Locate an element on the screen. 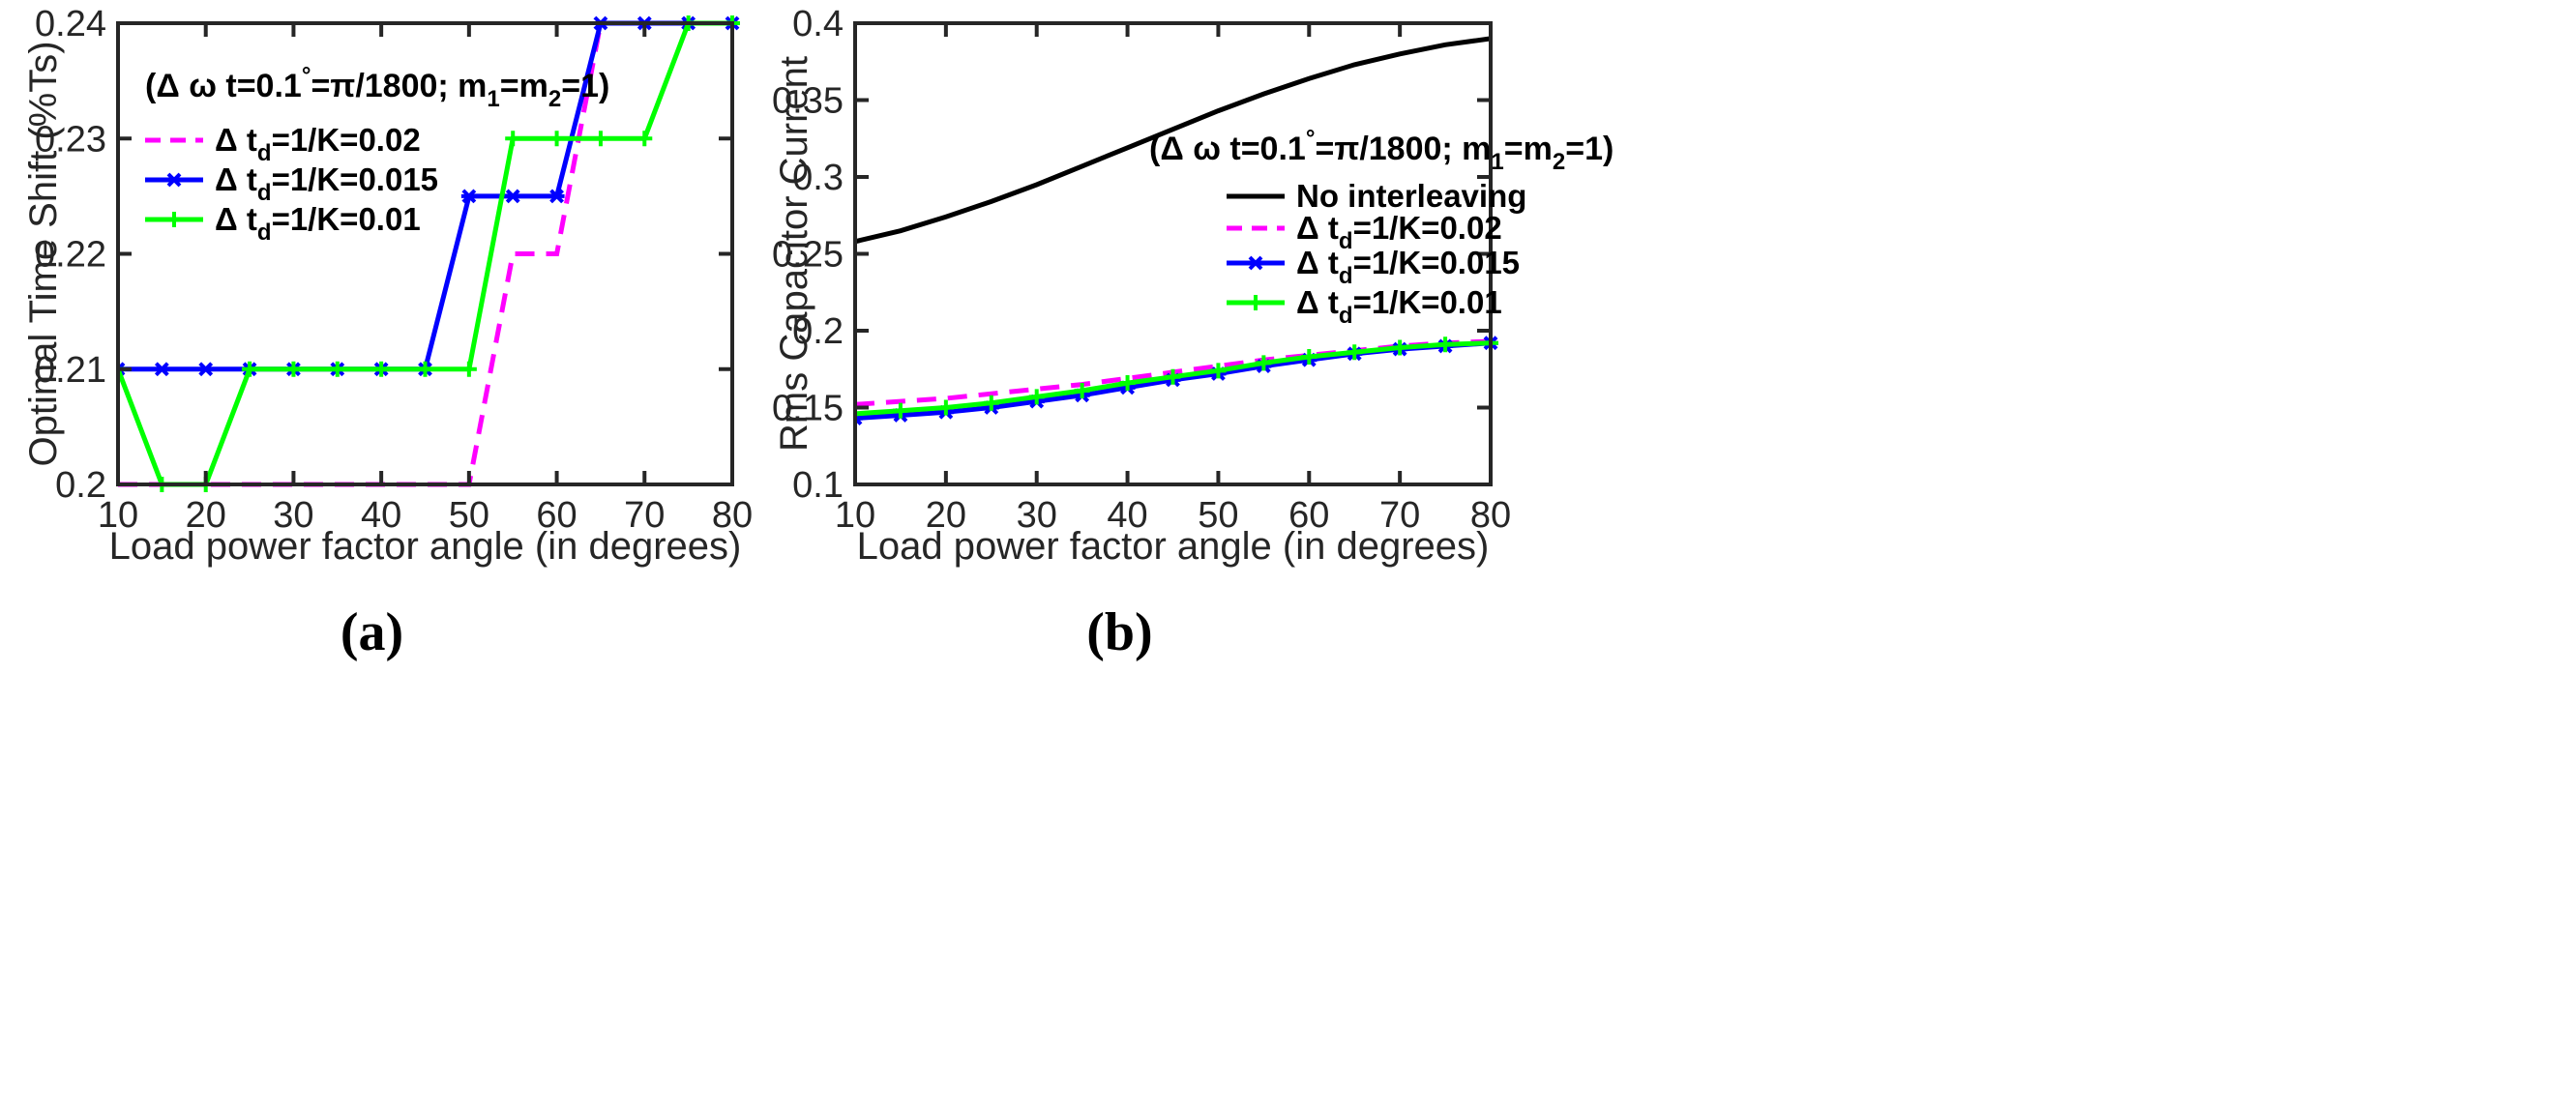 The image size is (2576, 1112). panel-label: (b) is located at coordinates (1119, 632).